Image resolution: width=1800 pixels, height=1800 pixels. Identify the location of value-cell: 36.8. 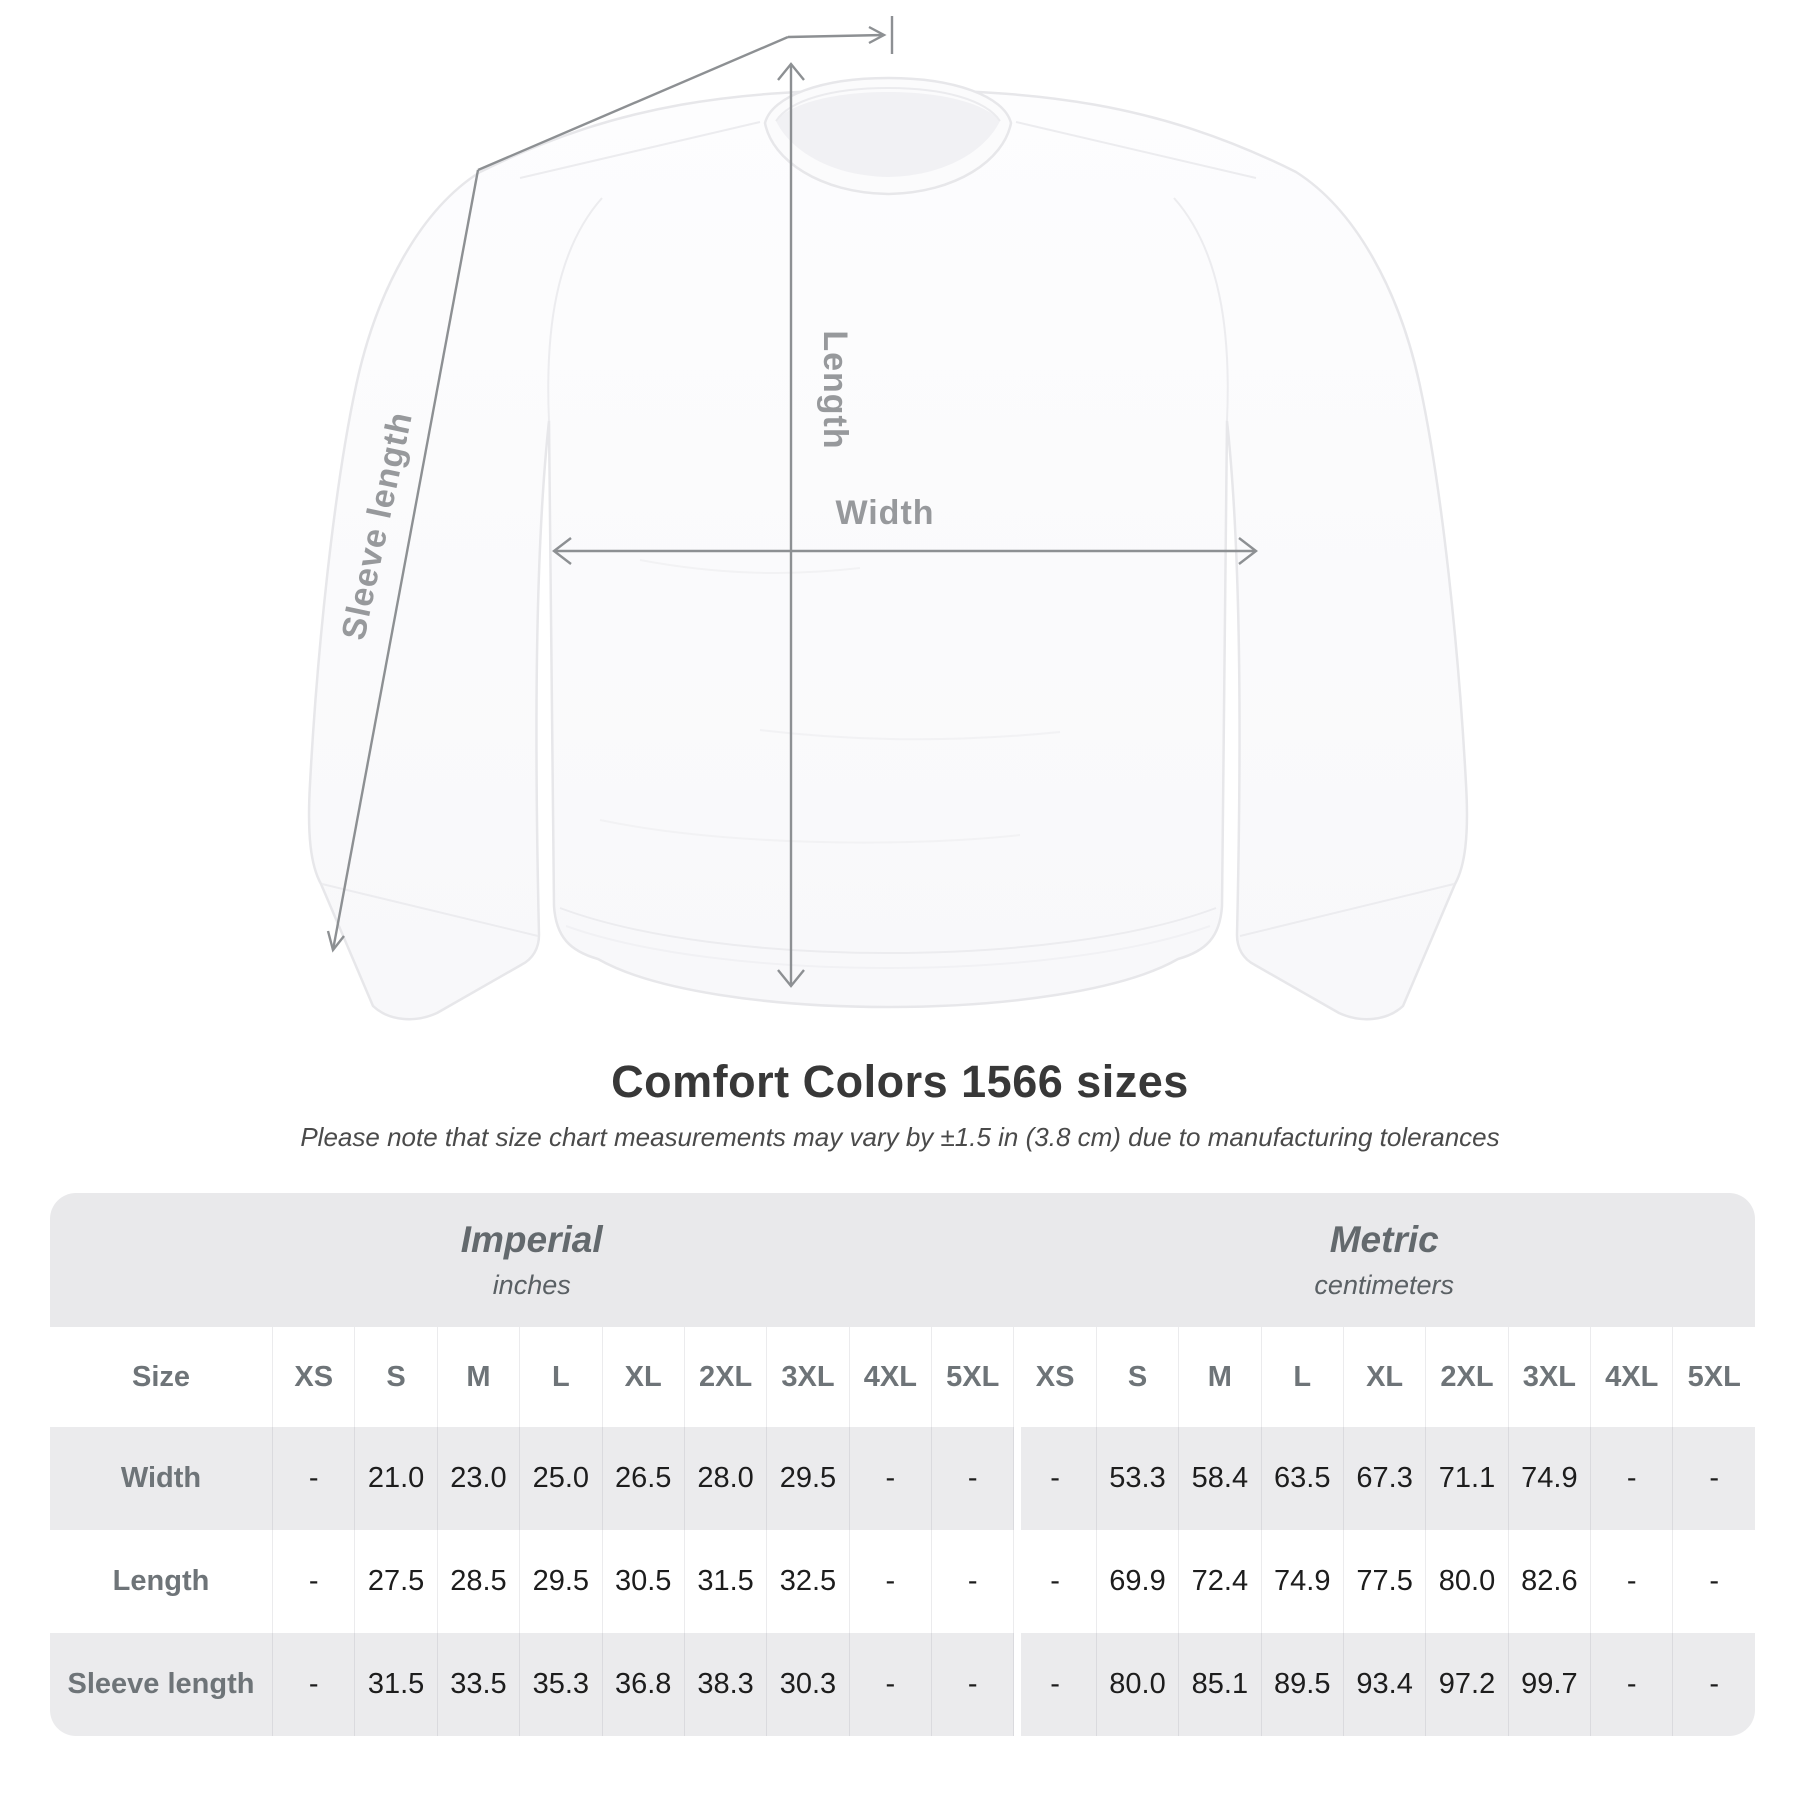
(642, 1684).